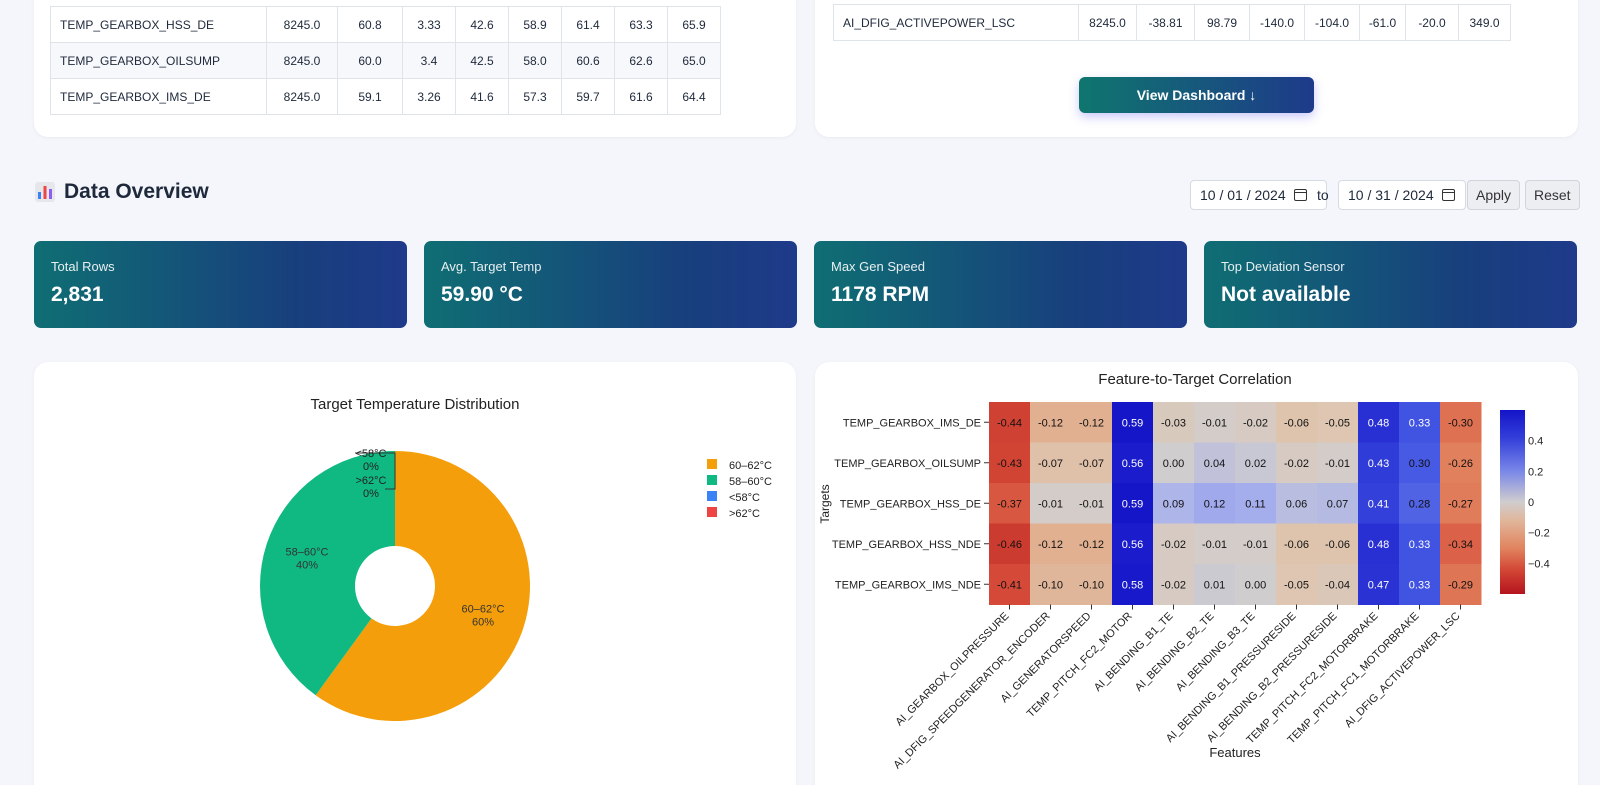 The image size is (1600, 785). I want to click on heatmap-y-tick: TEMP_GEARBOX_IMS_NDE, so click(908, 585).